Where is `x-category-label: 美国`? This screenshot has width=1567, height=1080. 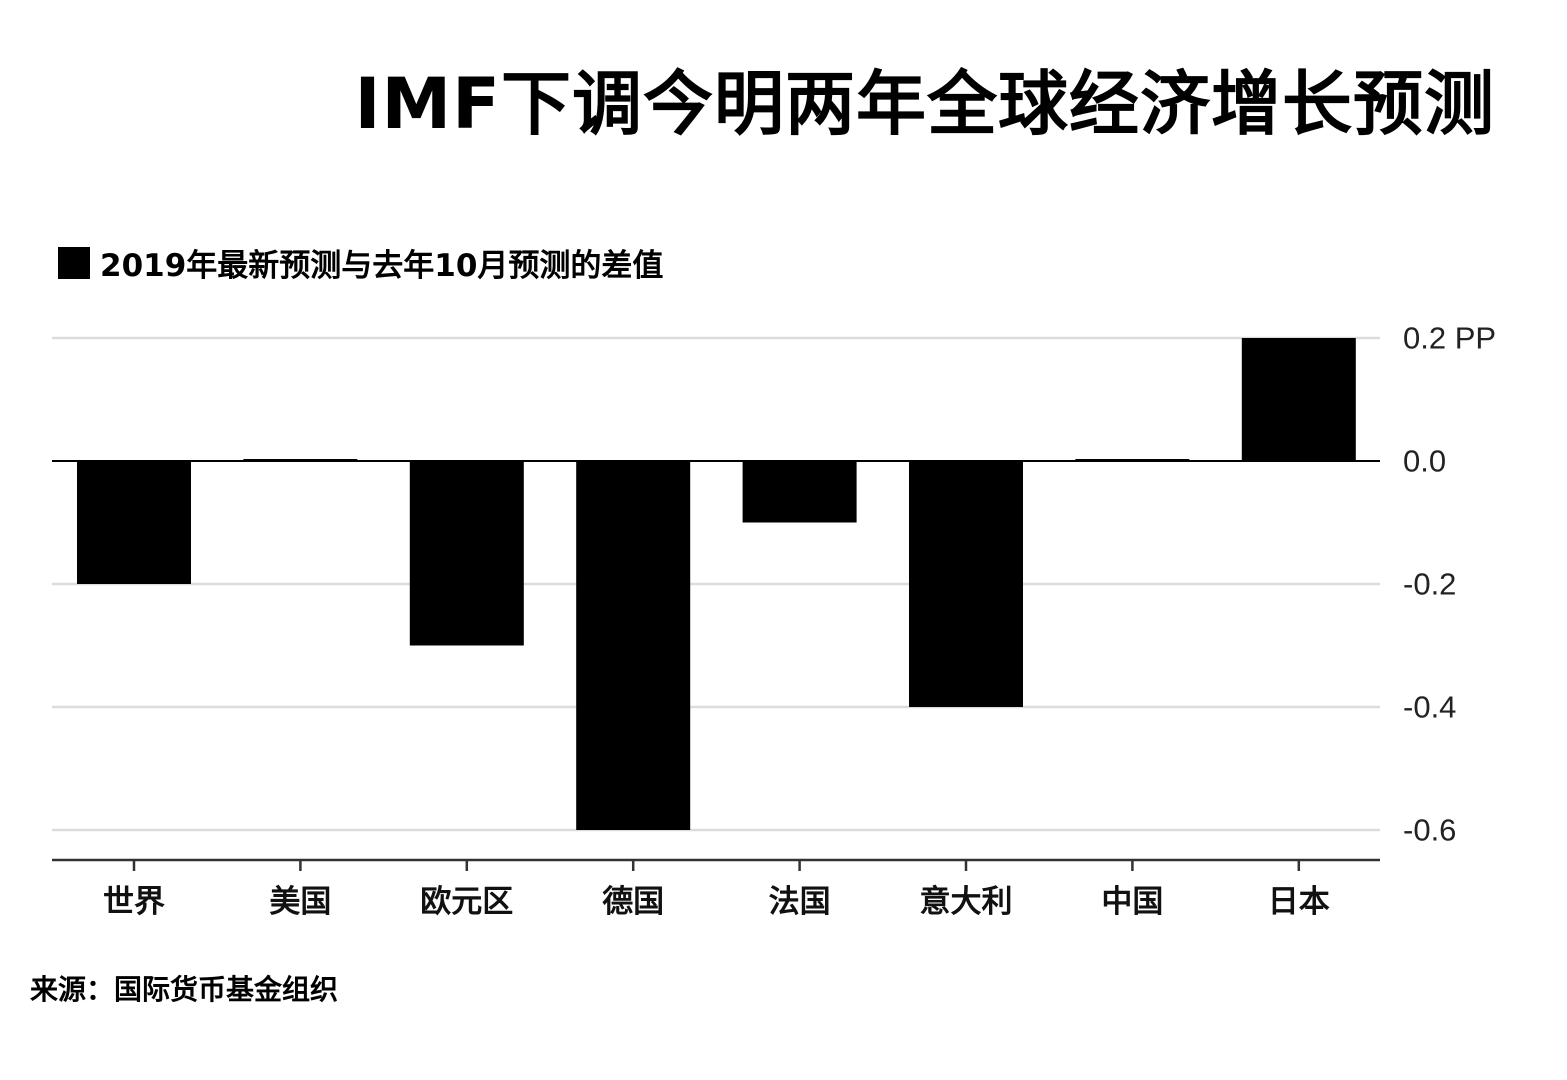 x-category-label: 美国 is located at coordinates (300, 902).